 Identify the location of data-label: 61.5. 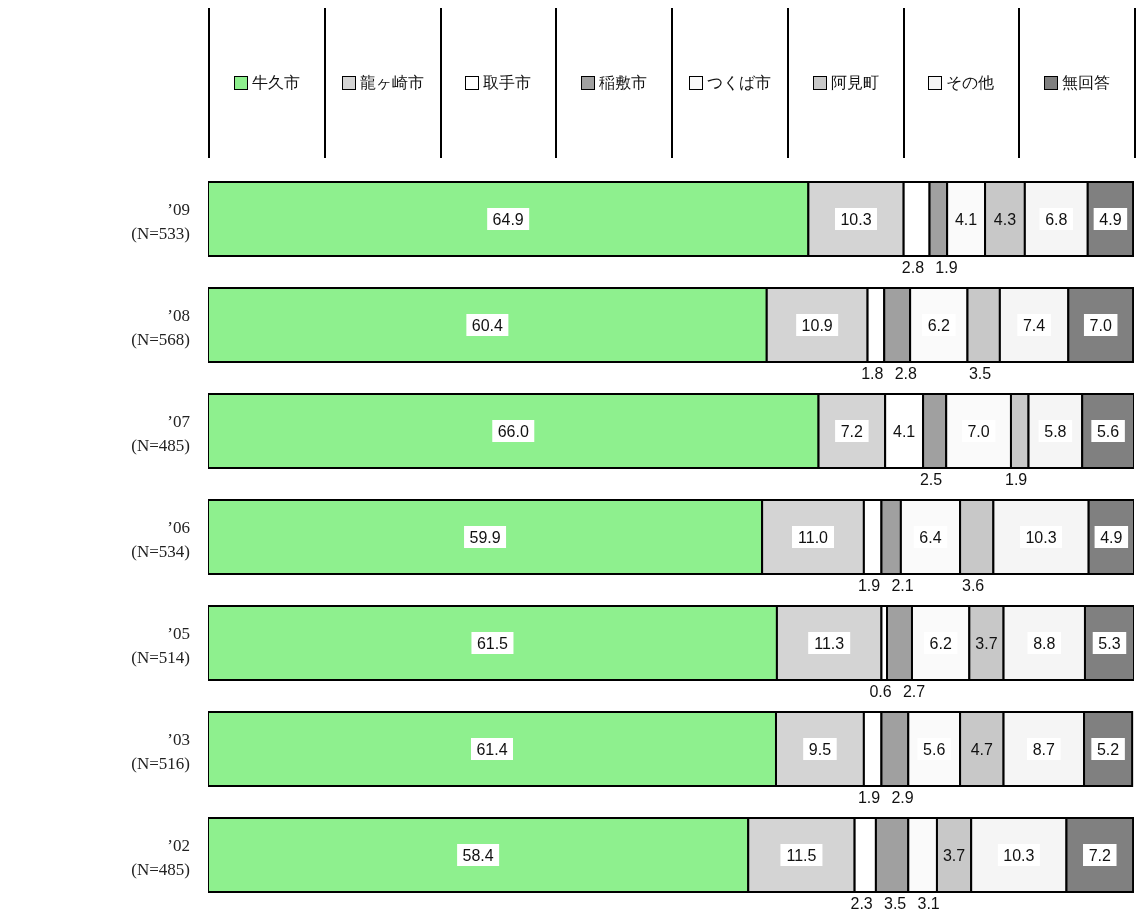
(492, 643).